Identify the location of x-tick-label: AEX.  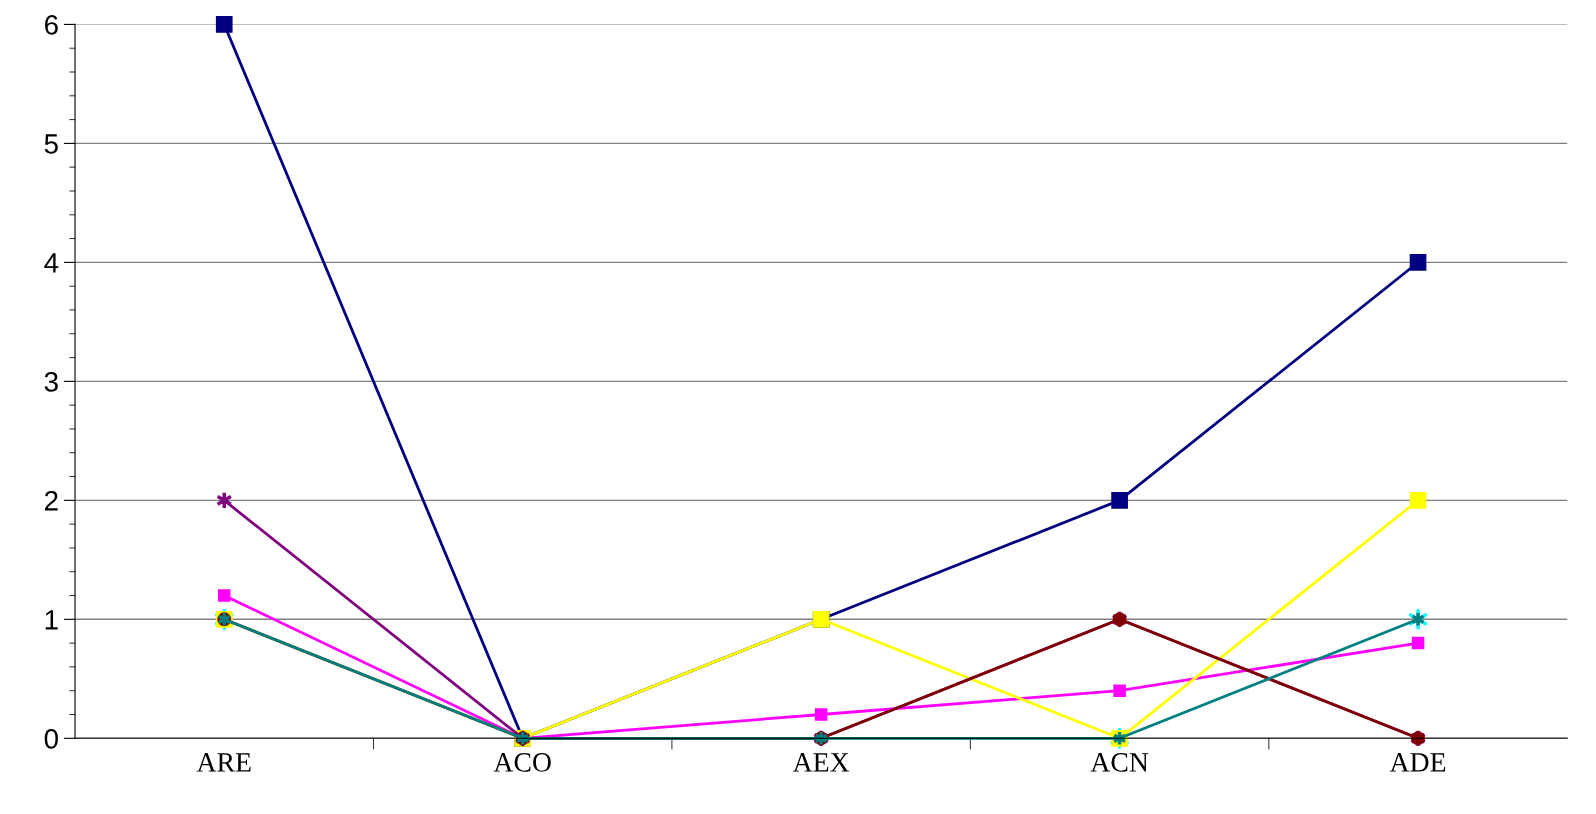
(821, 762).